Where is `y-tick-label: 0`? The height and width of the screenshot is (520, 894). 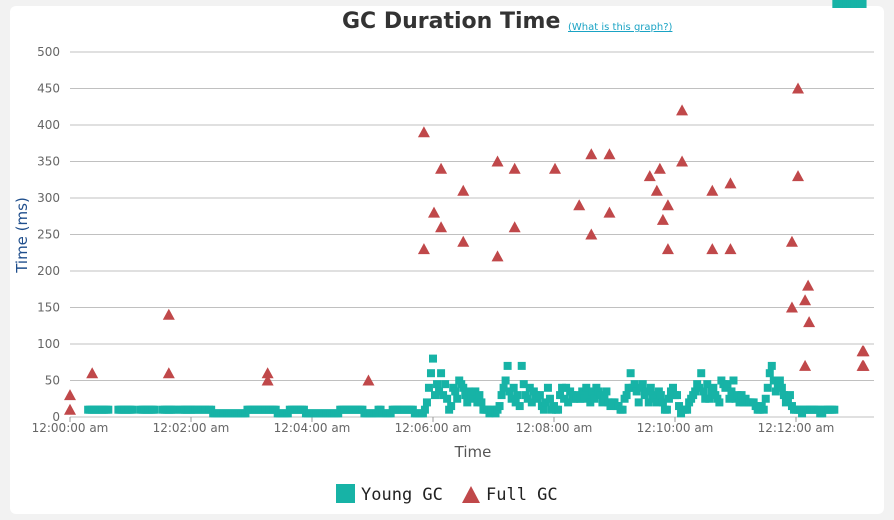 y-tick-label: 0 is located at coordinates (56, 417).